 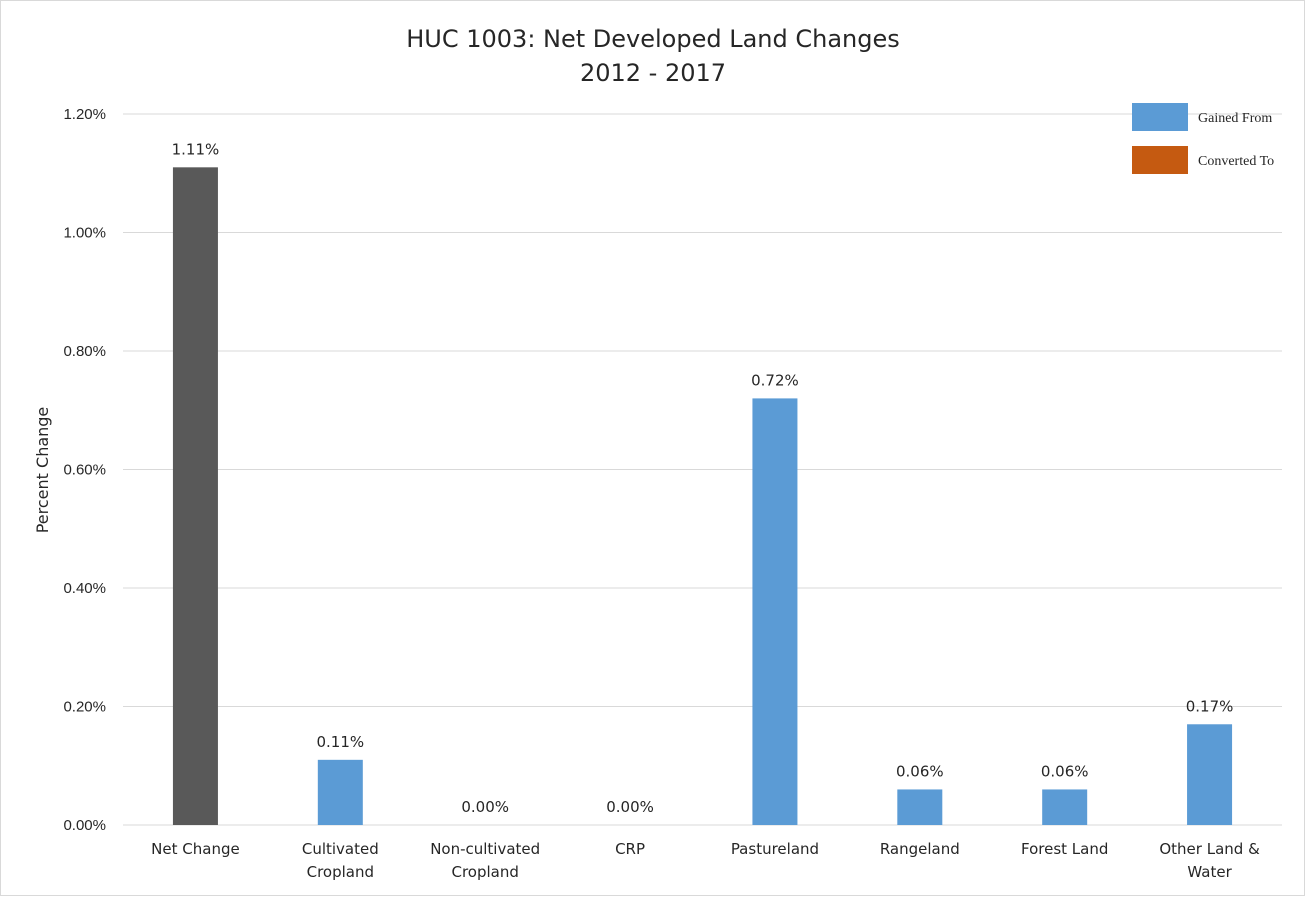 What do you see at coordinates (84, 114) in the screenshot?
I see `y-tick-label: 1.20%` at bounding box center [84, 114].